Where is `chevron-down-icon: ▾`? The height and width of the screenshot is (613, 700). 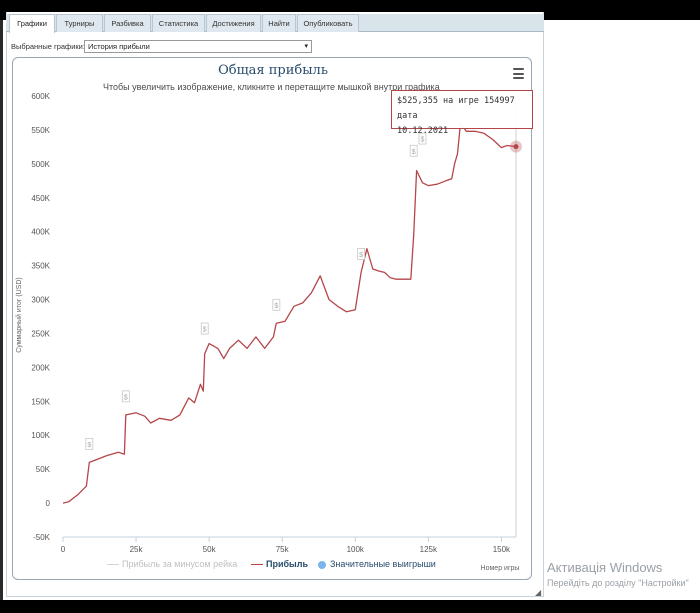 chevron-down-icon: ▾ is located at coordinates (306, 46).